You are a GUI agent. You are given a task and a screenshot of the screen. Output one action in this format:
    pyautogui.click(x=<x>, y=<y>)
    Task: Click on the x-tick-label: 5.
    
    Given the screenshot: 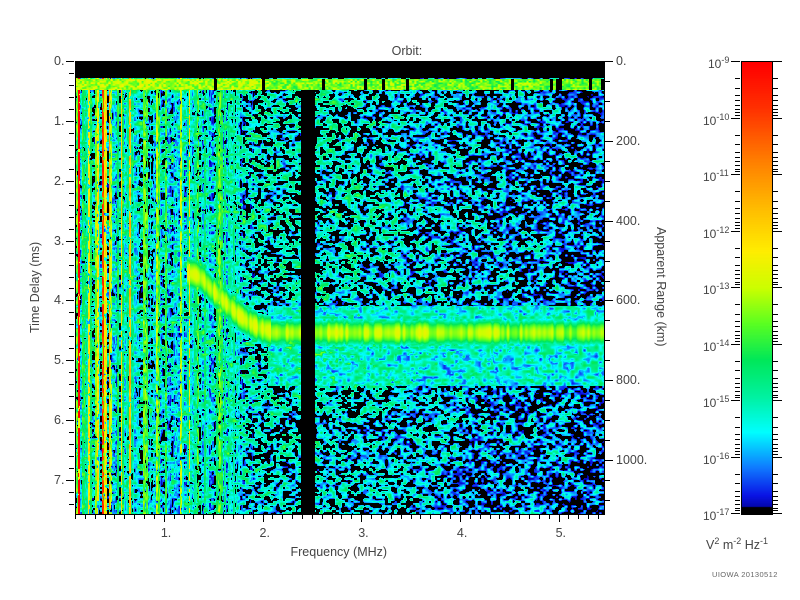 What is the action you would take?
    pyautogui.click(x=561, y=533)
    